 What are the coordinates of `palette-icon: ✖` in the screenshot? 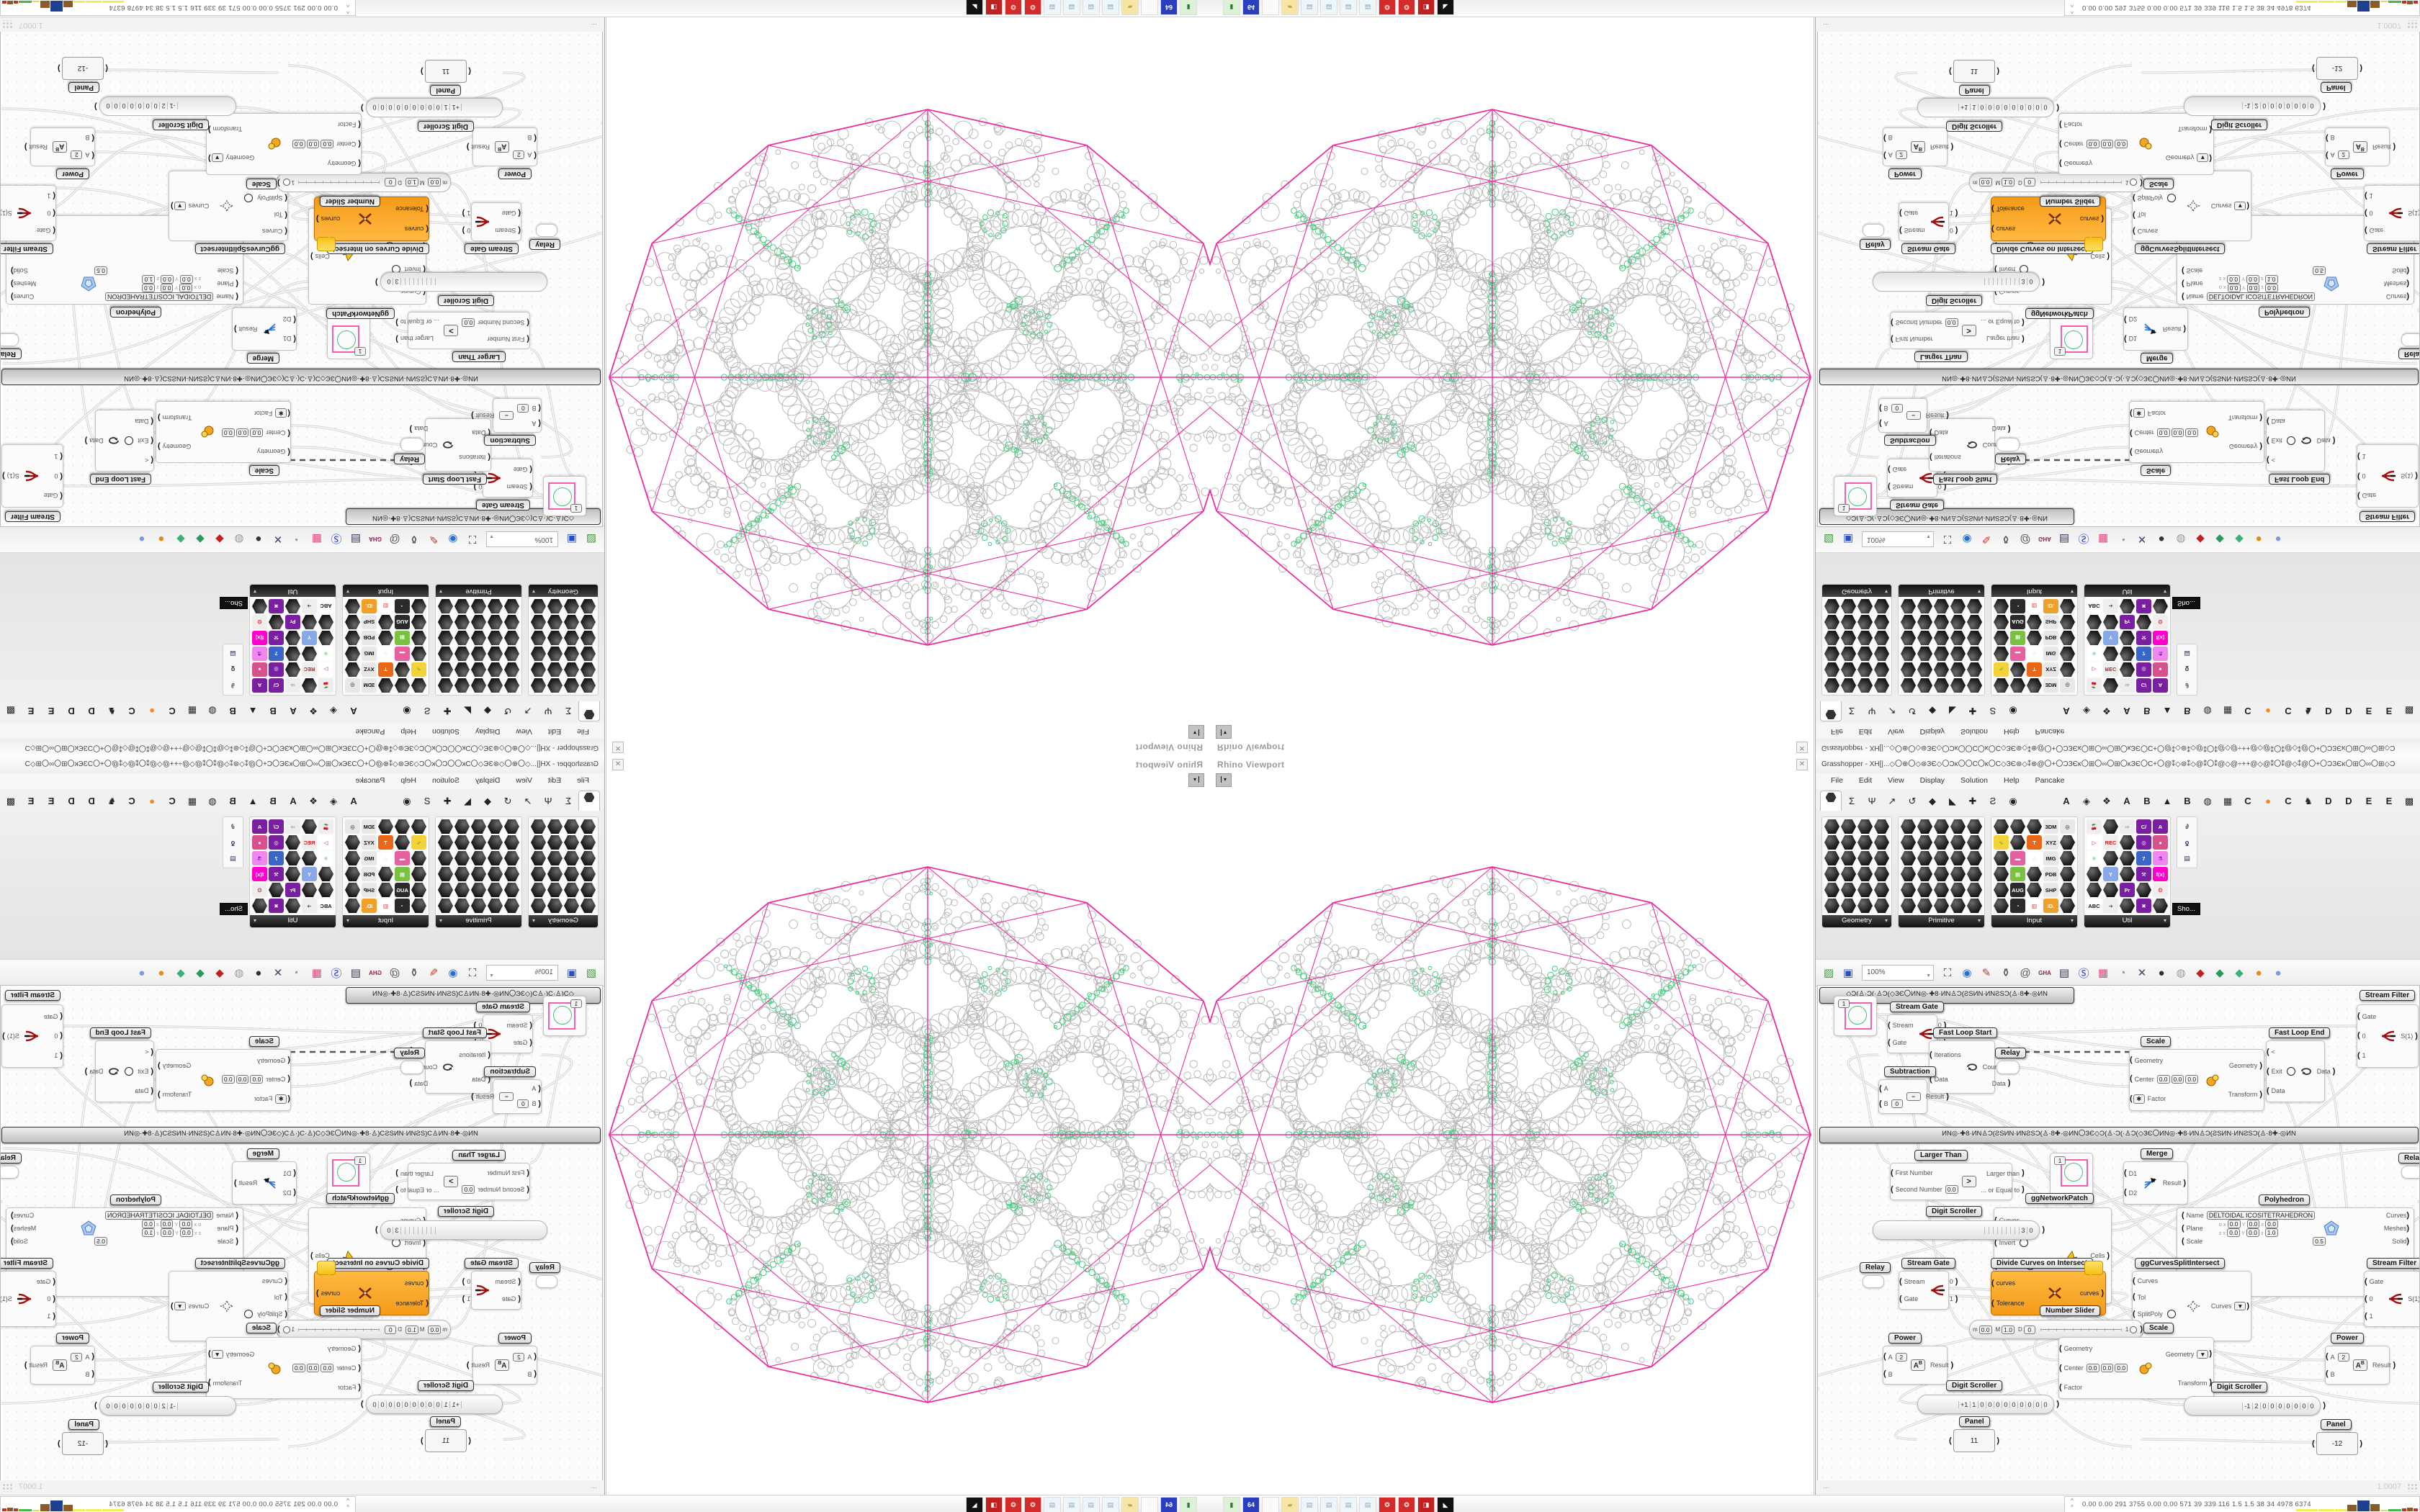 It's located at (276, 906).